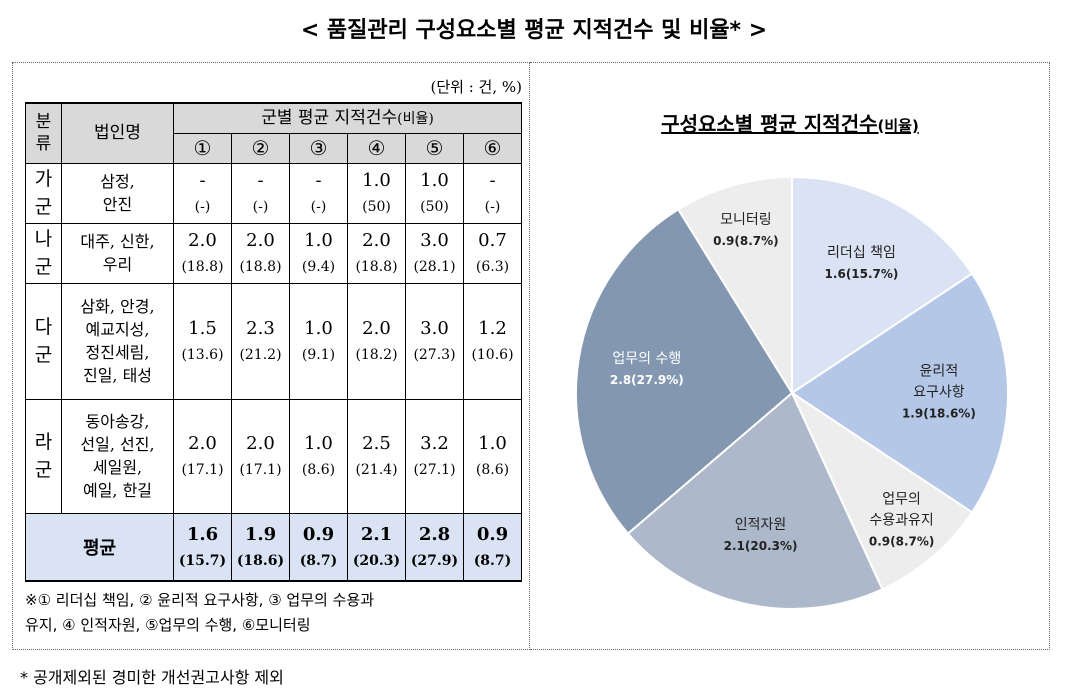 The width and height of the screenshot is (1068, 698). Describe the element at coordinates (939, 382) in the screenshot. I see `slice-category: 윤리적 요구사항` at that location.